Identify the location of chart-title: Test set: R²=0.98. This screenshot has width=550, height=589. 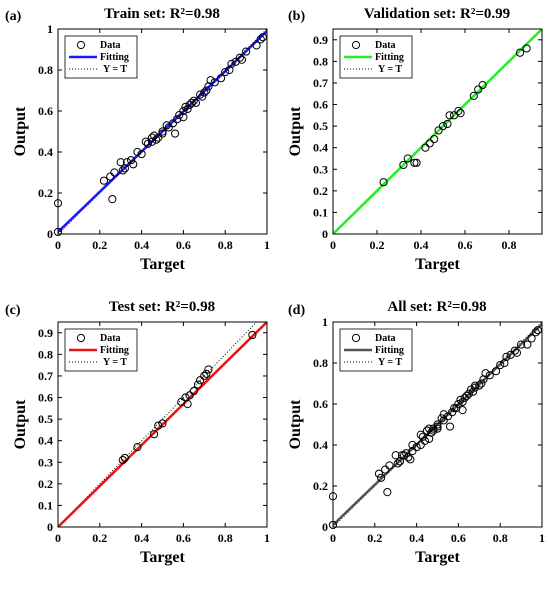
(162, 307).